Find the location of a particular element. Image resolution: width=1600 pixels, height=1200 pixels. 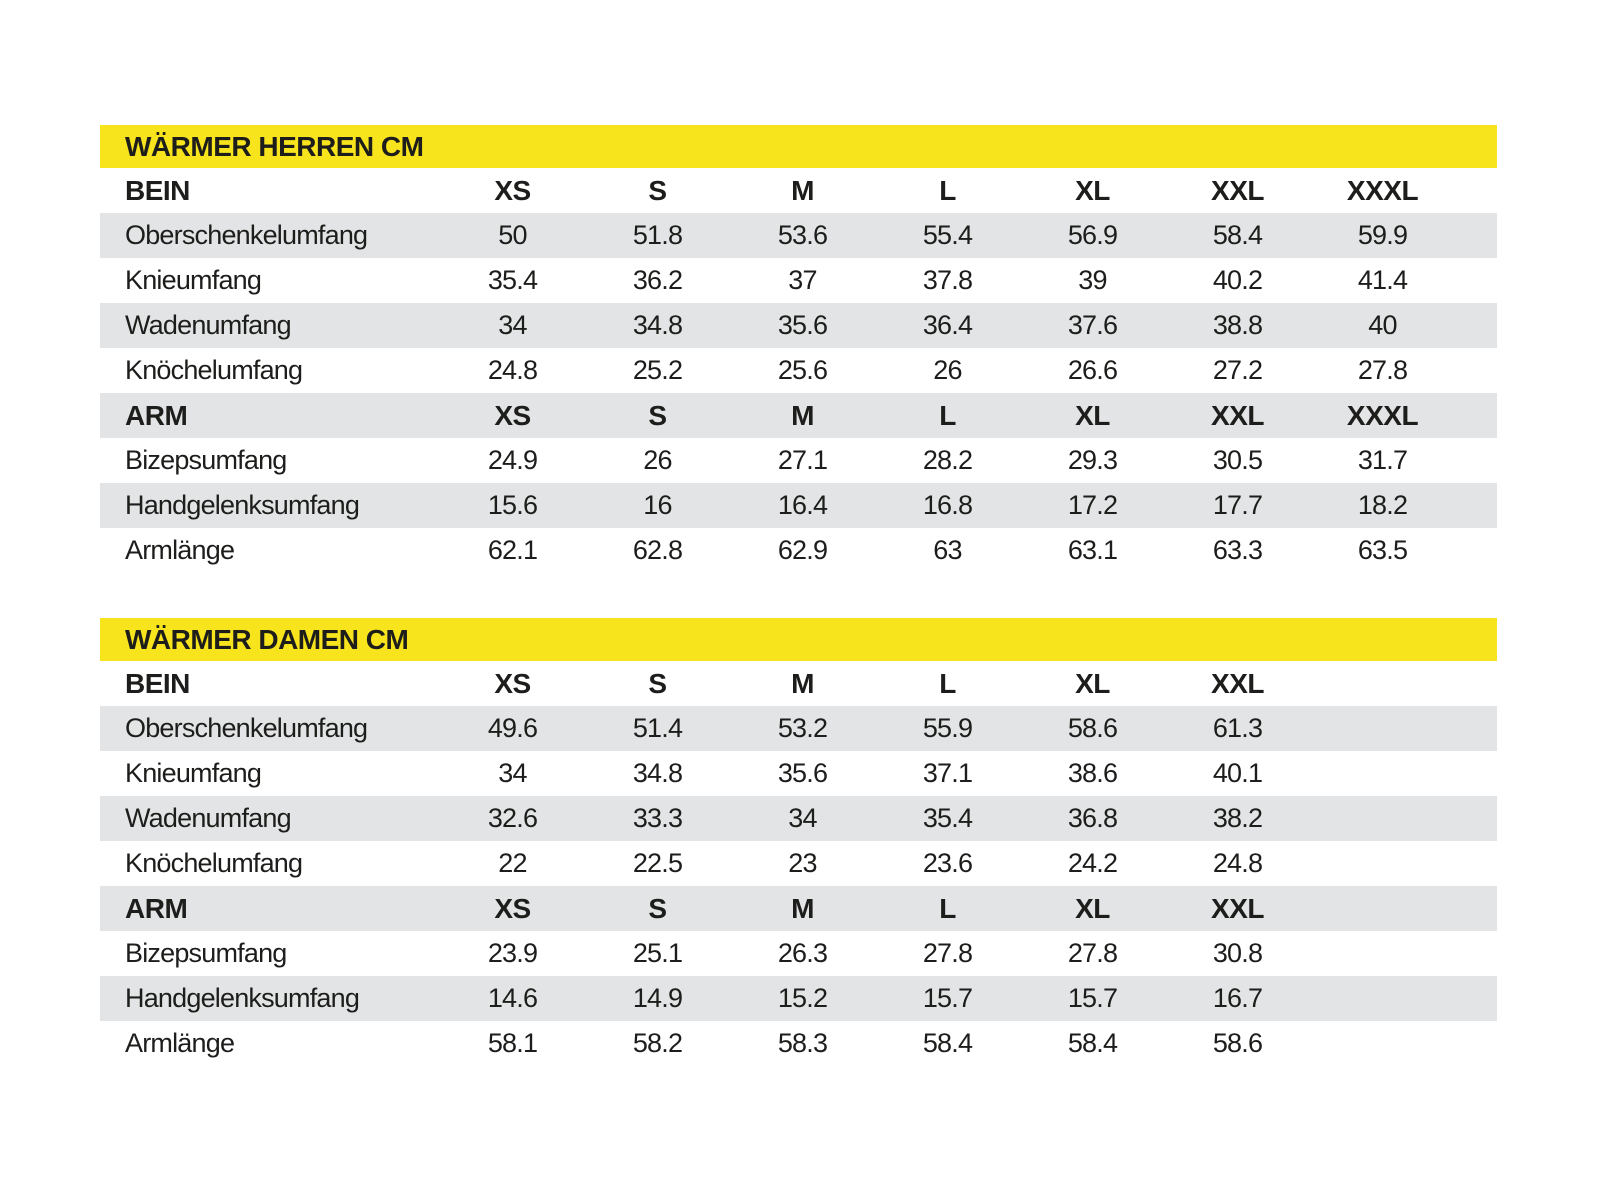

measurement-value: 16.4 is located at coordinates (802, 505).